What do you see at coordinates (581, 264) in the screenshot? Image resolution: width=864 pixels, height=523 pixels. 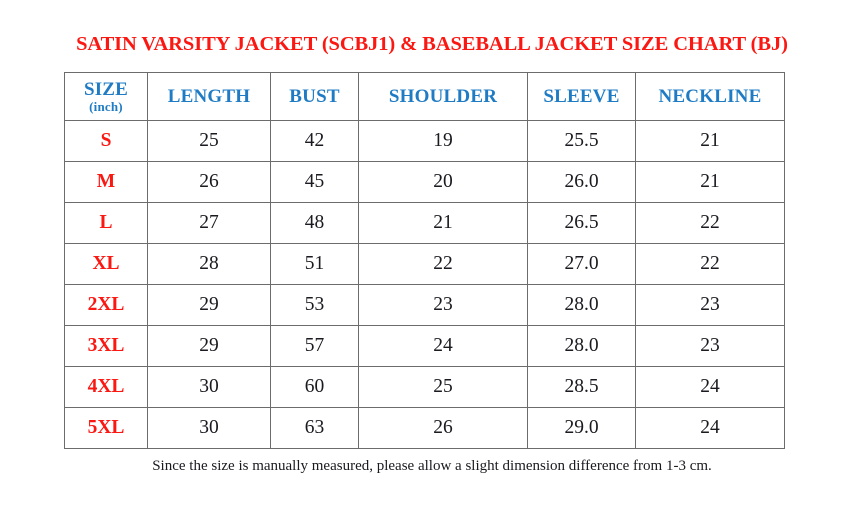 I see `cell-sleeve: 27.0` at bounding box center [581, 264].